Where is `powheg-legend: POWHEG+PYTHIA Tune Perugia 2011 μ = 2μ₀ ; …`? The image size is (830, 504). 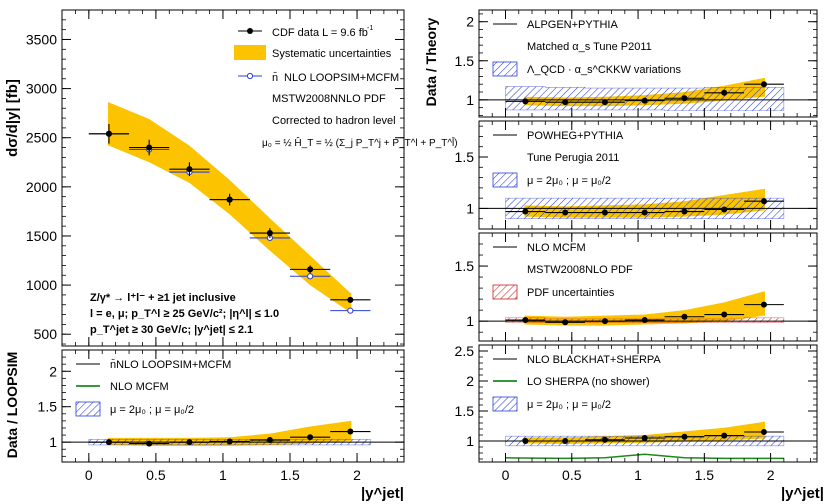
powheg-legend: POWHEG+PYTHIA Tune Perugia 2011 μ = 2μ₀ ; … is located at coordinates (558, 159).